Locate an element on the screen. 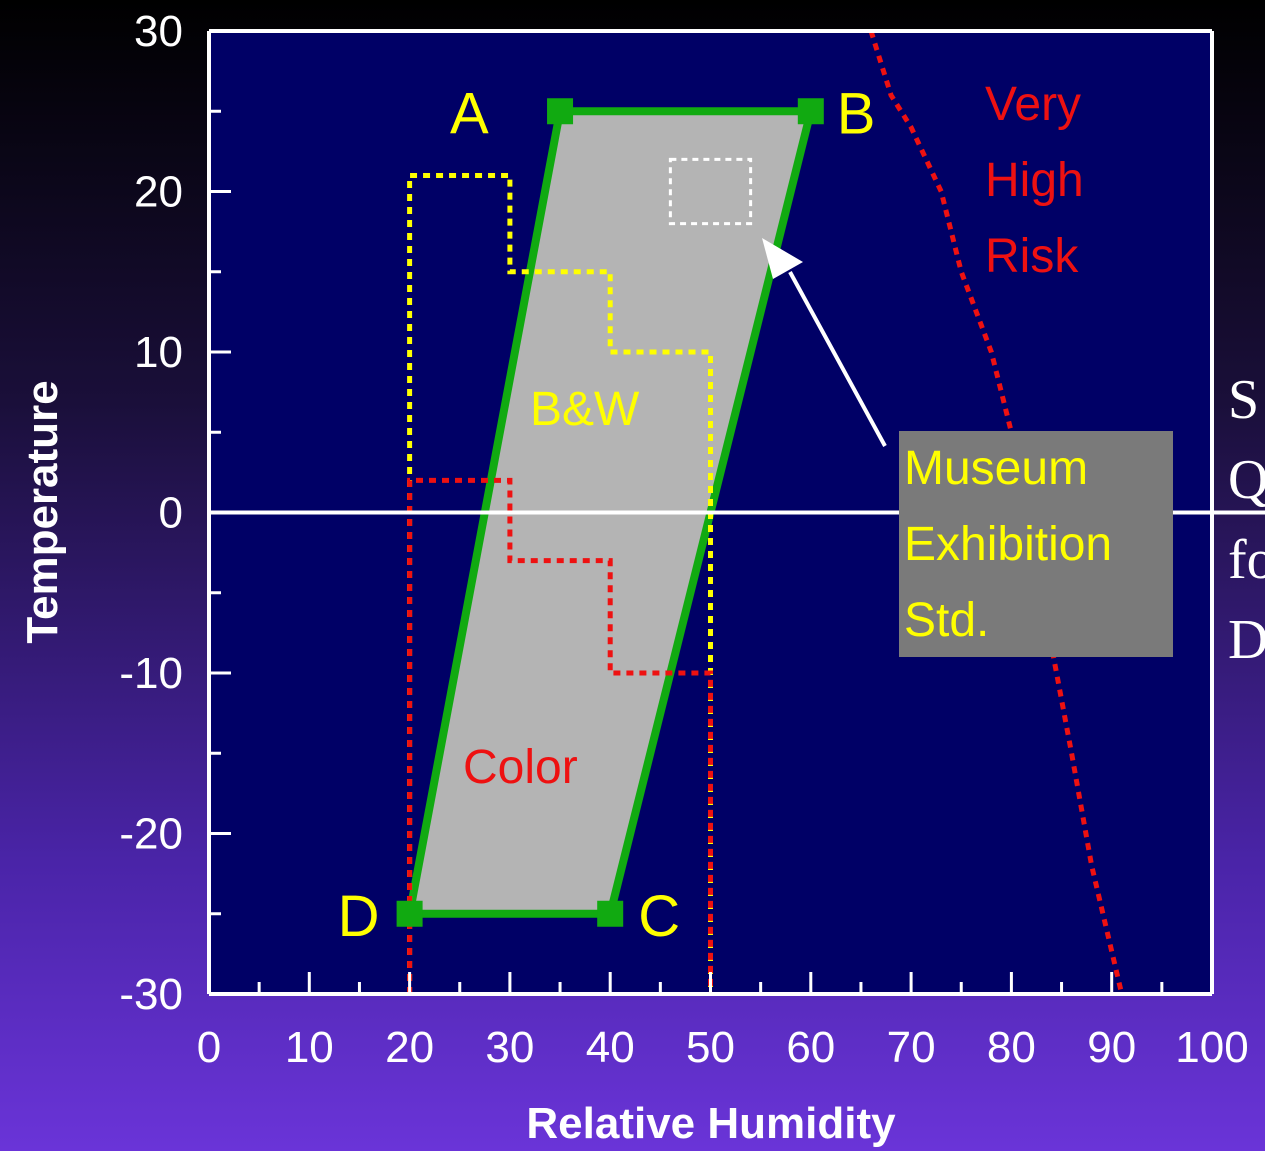  y-tick-label: 30 is located at coordinates (158, 31).